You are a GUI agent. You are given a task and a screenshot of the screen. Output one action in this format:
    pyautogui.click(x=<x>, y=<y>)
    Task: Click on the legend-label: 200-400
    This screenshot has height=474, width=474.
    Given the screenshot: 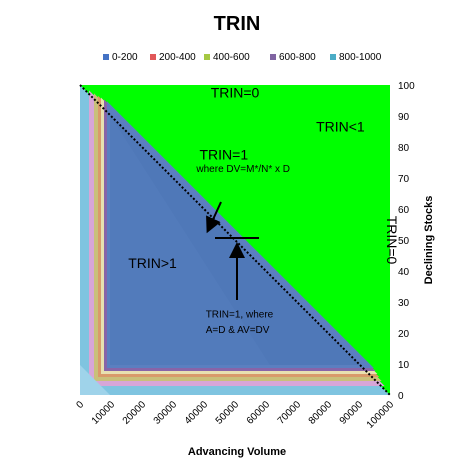 What is the action you would take?
    pyautogui.click(x=177, y=57)
    